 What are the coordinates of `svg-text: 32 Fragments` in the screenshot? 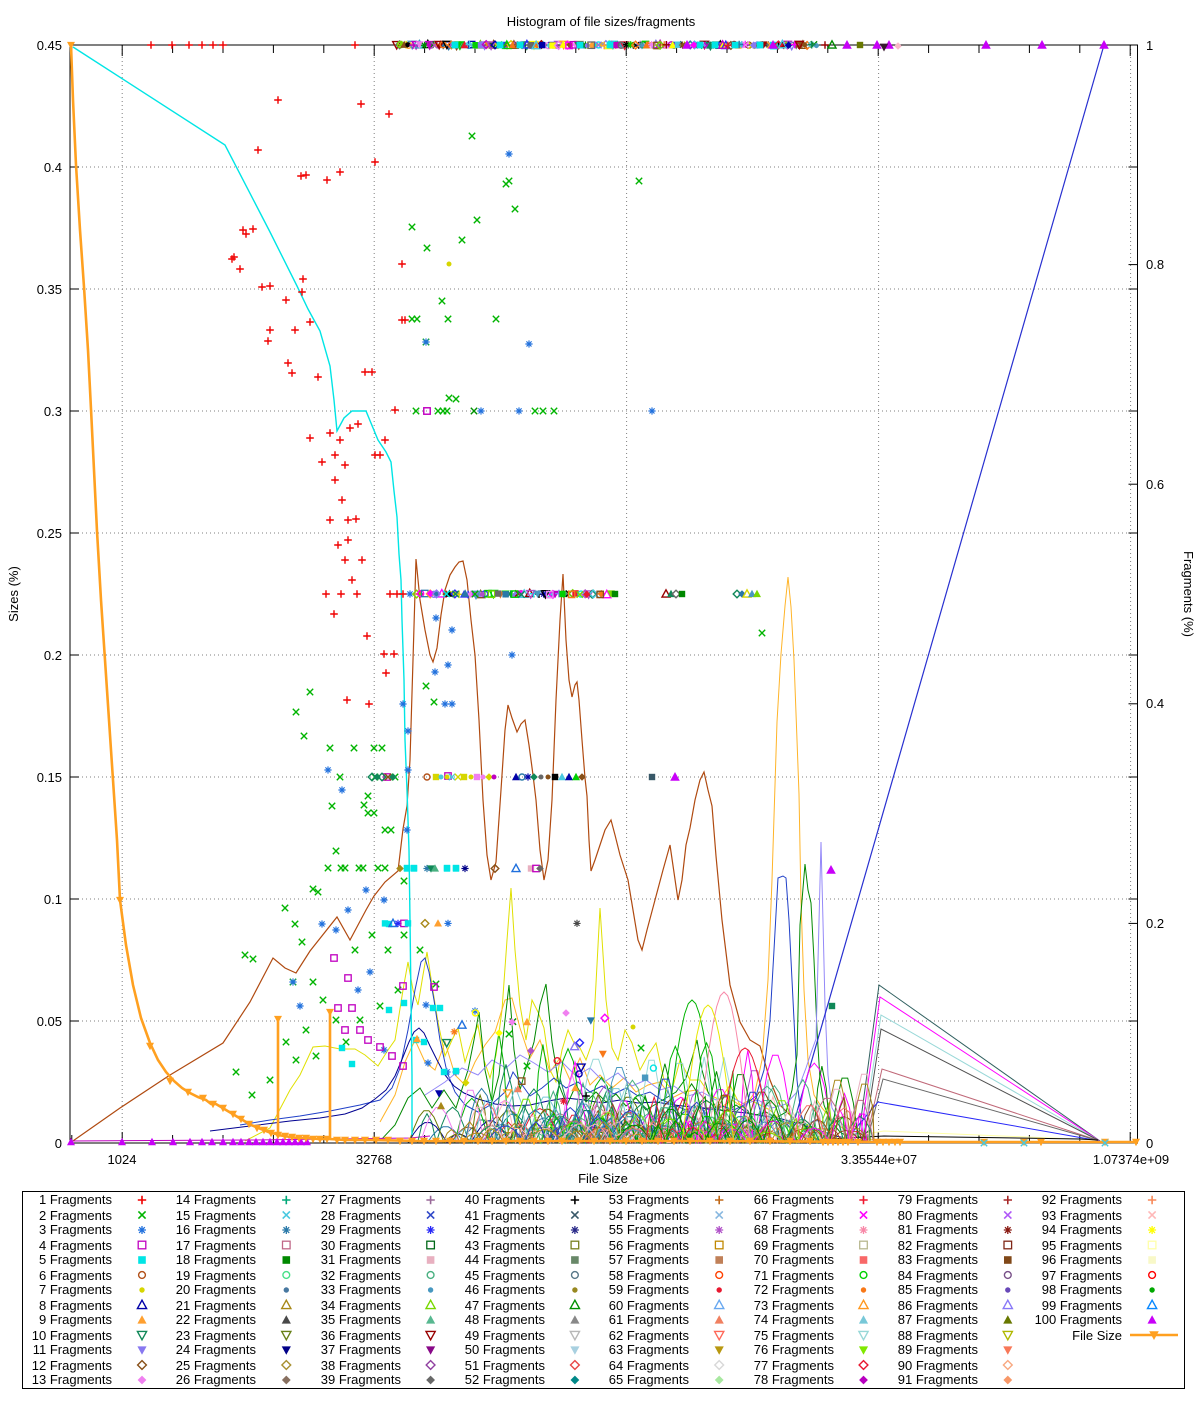 It's located at (361, 1275).